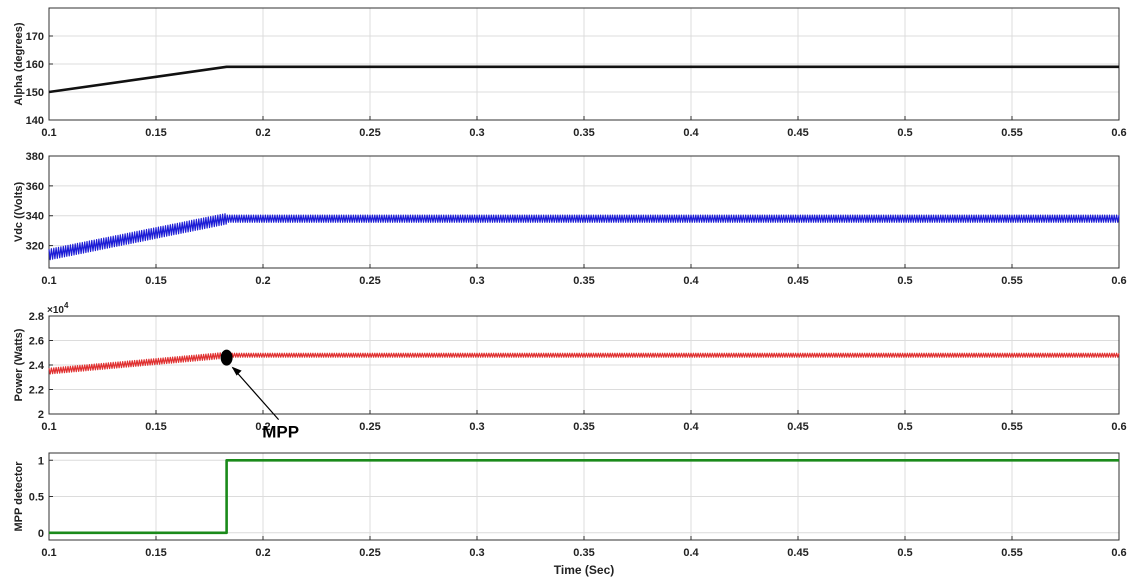  What do you see at coordinates (226, 357) in the screenshot?
I see `mpp-marker` at bounding box center [226, 357].